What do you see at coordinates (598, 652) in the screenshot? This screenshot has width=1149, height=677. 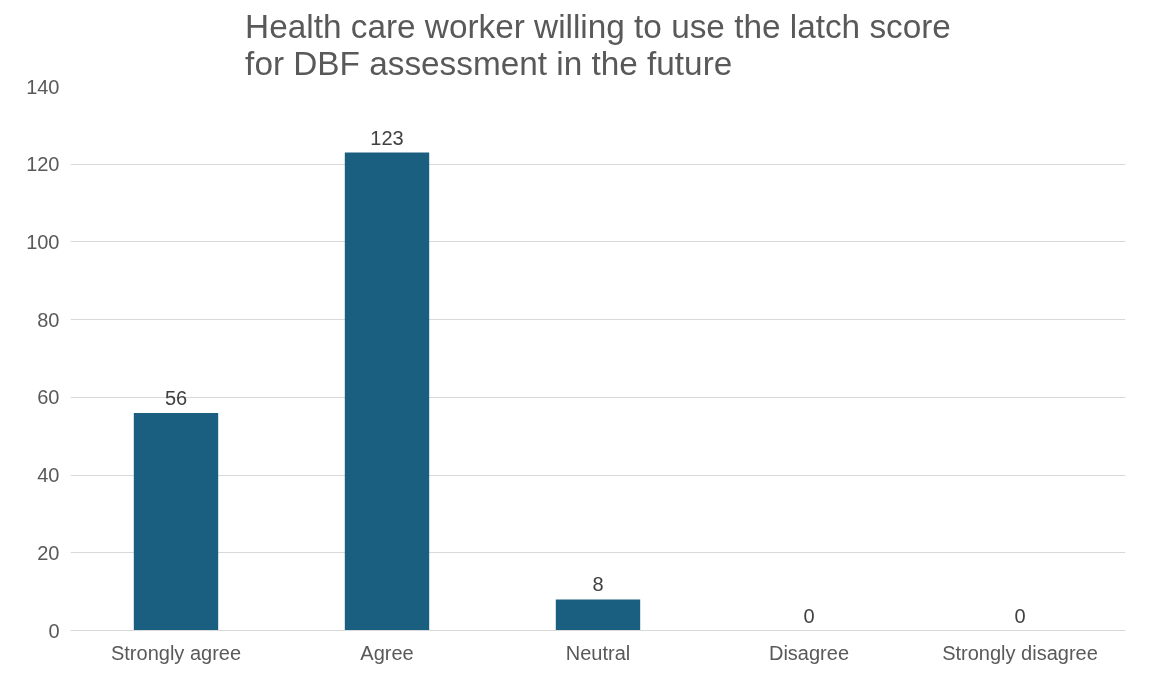 I see `x-tick-label: Neutral` at bounding box center [598, 652].